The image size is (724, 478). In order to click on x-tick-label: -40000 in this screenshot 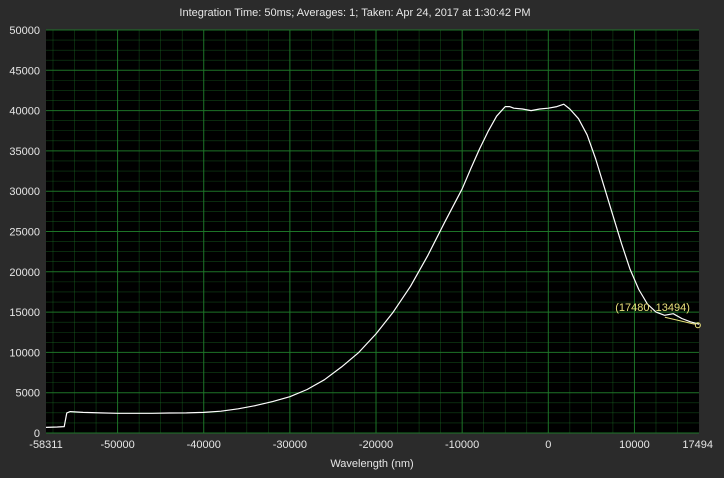, I will do `click(204, 445)`.